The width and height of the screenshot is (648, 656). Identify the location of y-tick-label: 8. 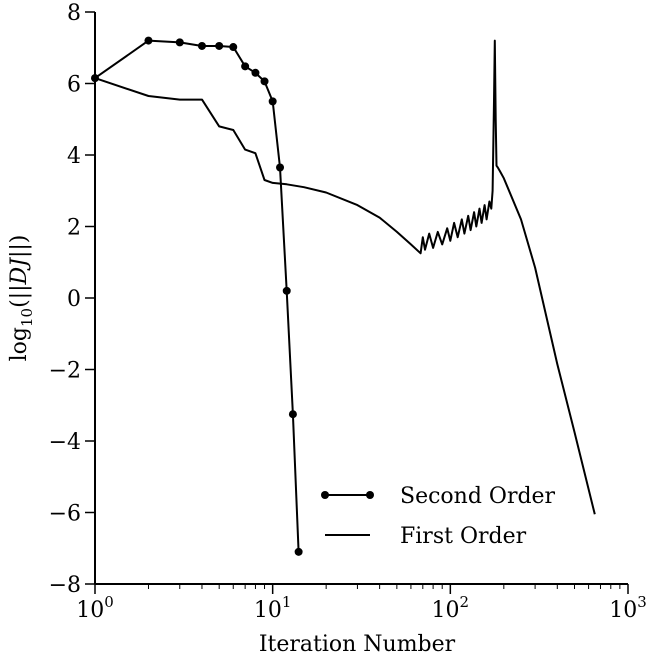
(74, 13).